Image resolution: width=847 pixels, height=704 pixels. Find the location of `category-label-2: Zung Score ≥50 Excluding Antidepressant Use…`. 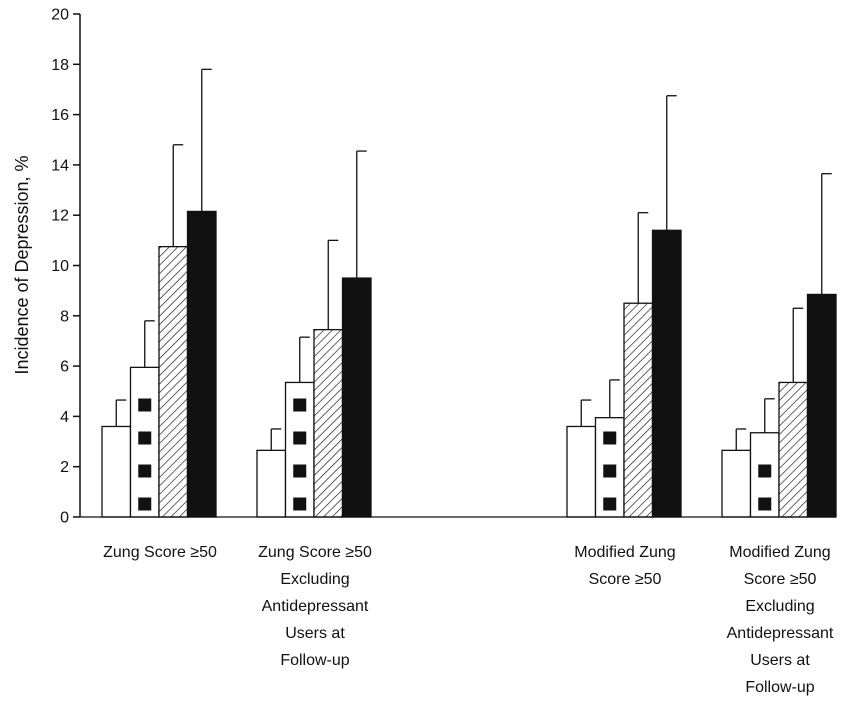

category-label-2: Zung Score ≥50 Excluding Antidepressant Use… is located at coordinates (315, 606).